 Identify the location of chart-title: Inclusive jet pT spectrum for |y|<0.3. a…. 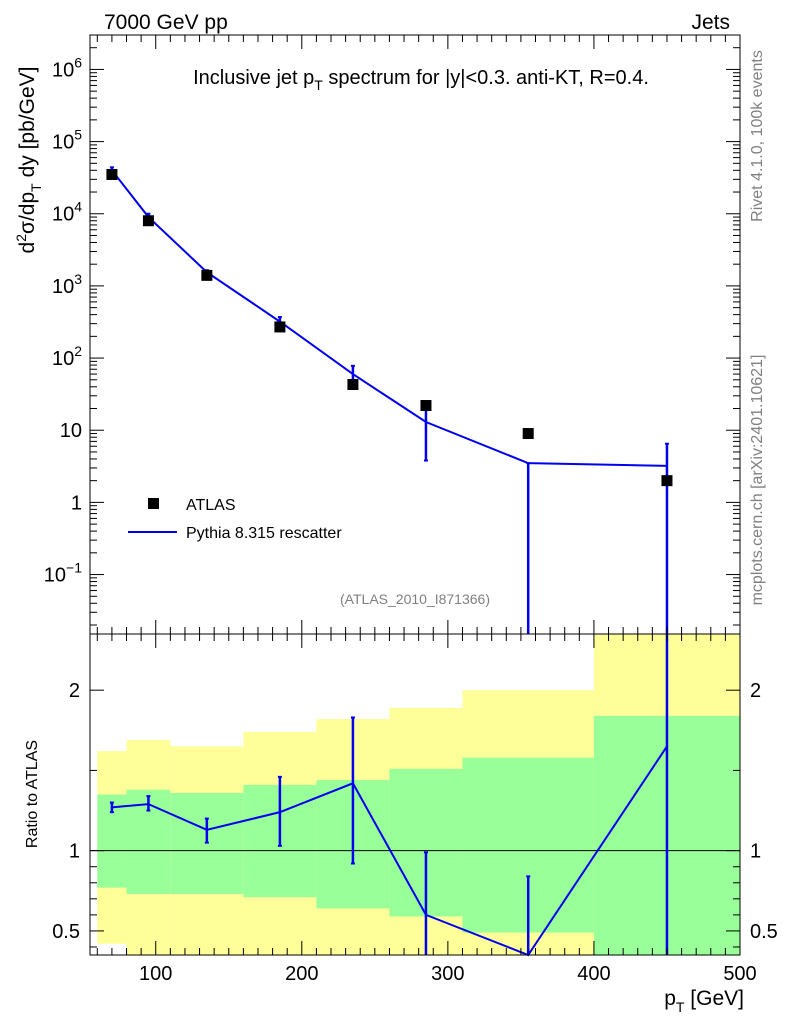
(421, 80).